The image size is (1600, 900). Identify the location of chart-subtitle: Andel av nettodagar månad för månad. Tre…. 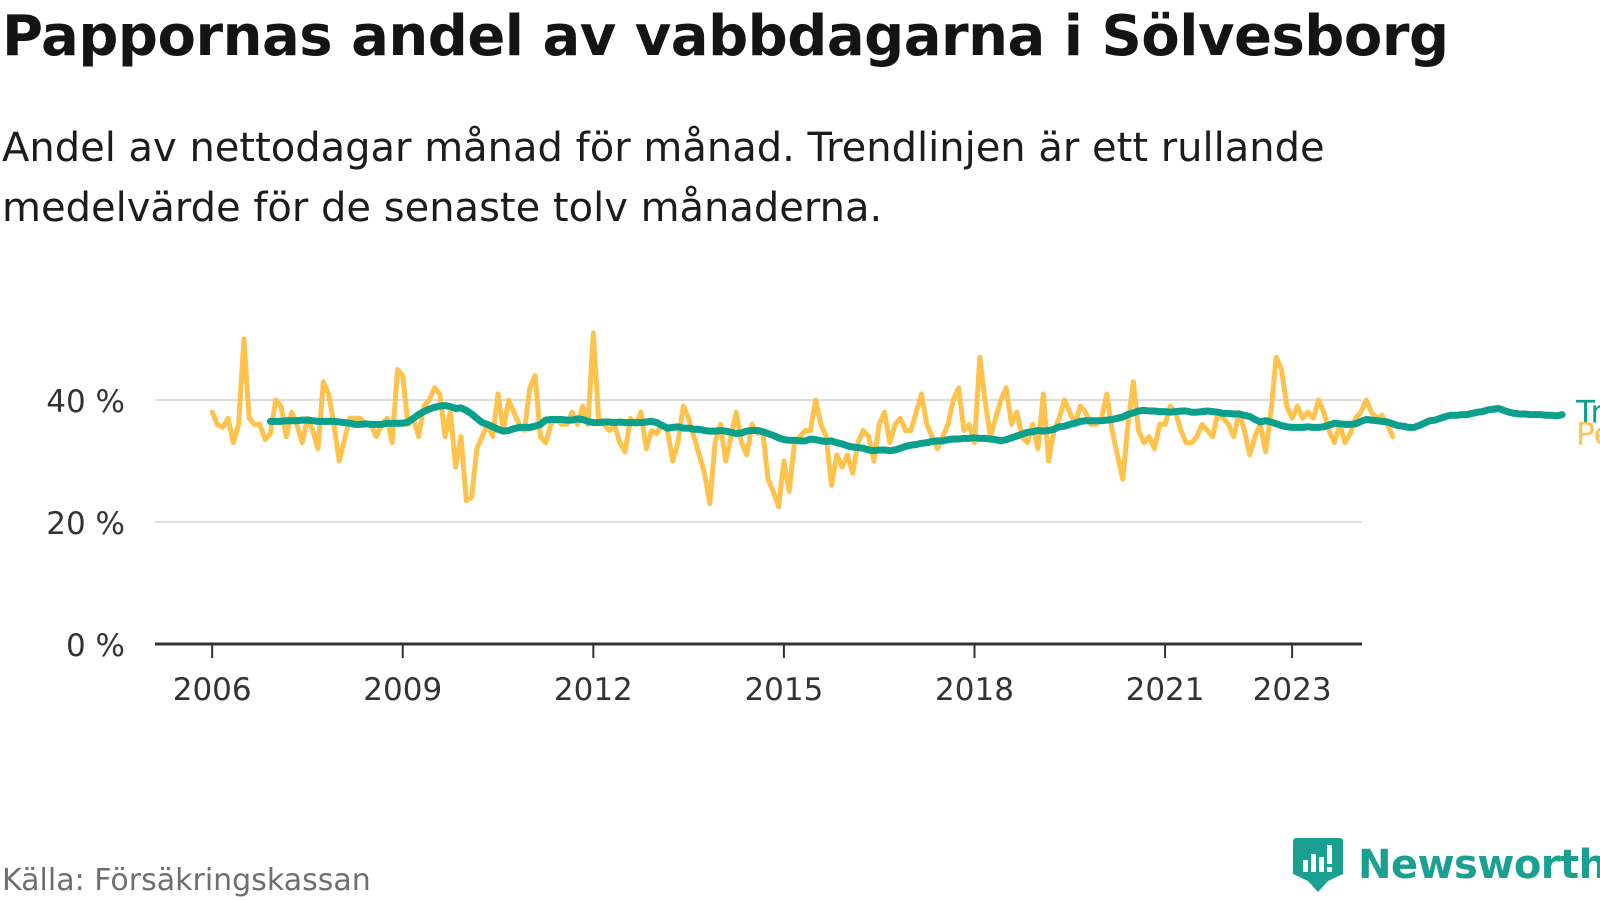
(663, 178).